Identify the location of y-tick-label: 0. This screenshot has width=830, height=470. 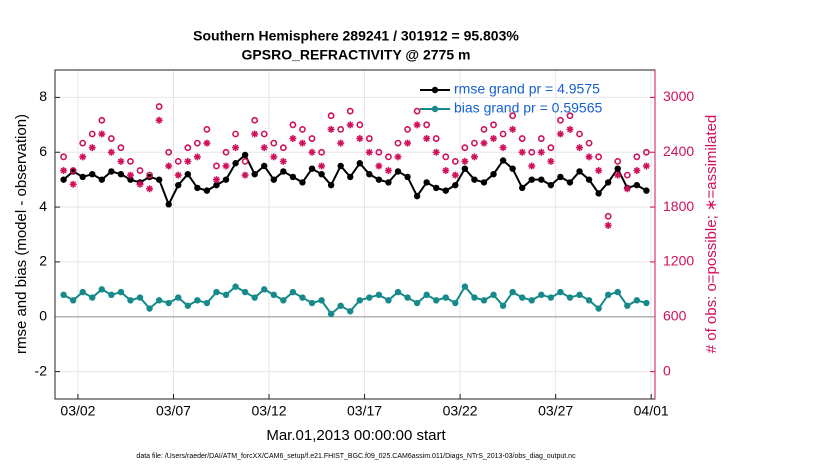
(43, 315).